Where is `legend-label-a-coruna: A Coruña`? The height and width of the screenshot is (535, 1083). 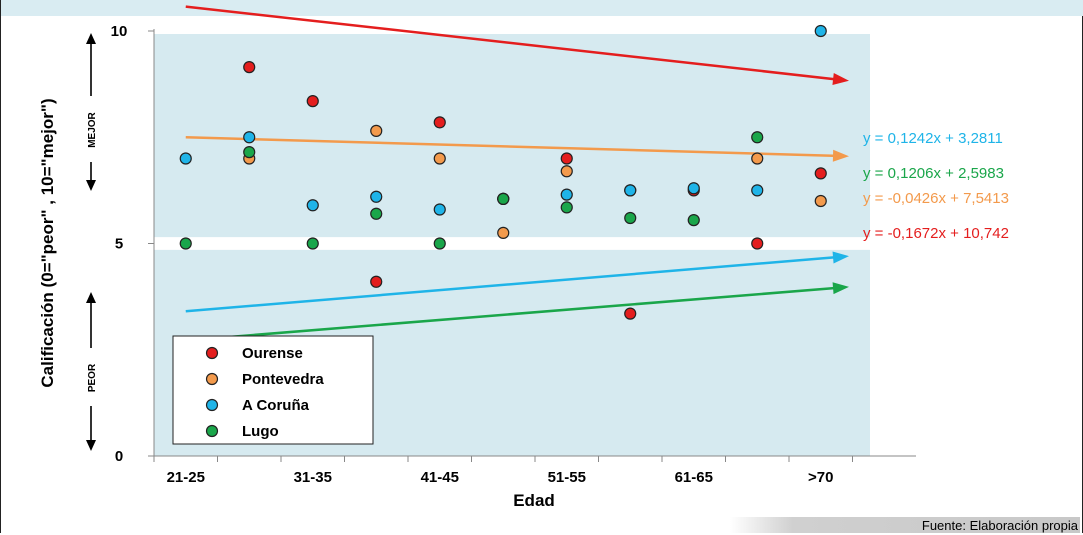 legend-label-a-coruna: A Coruña is located at coordinates (276, 405).